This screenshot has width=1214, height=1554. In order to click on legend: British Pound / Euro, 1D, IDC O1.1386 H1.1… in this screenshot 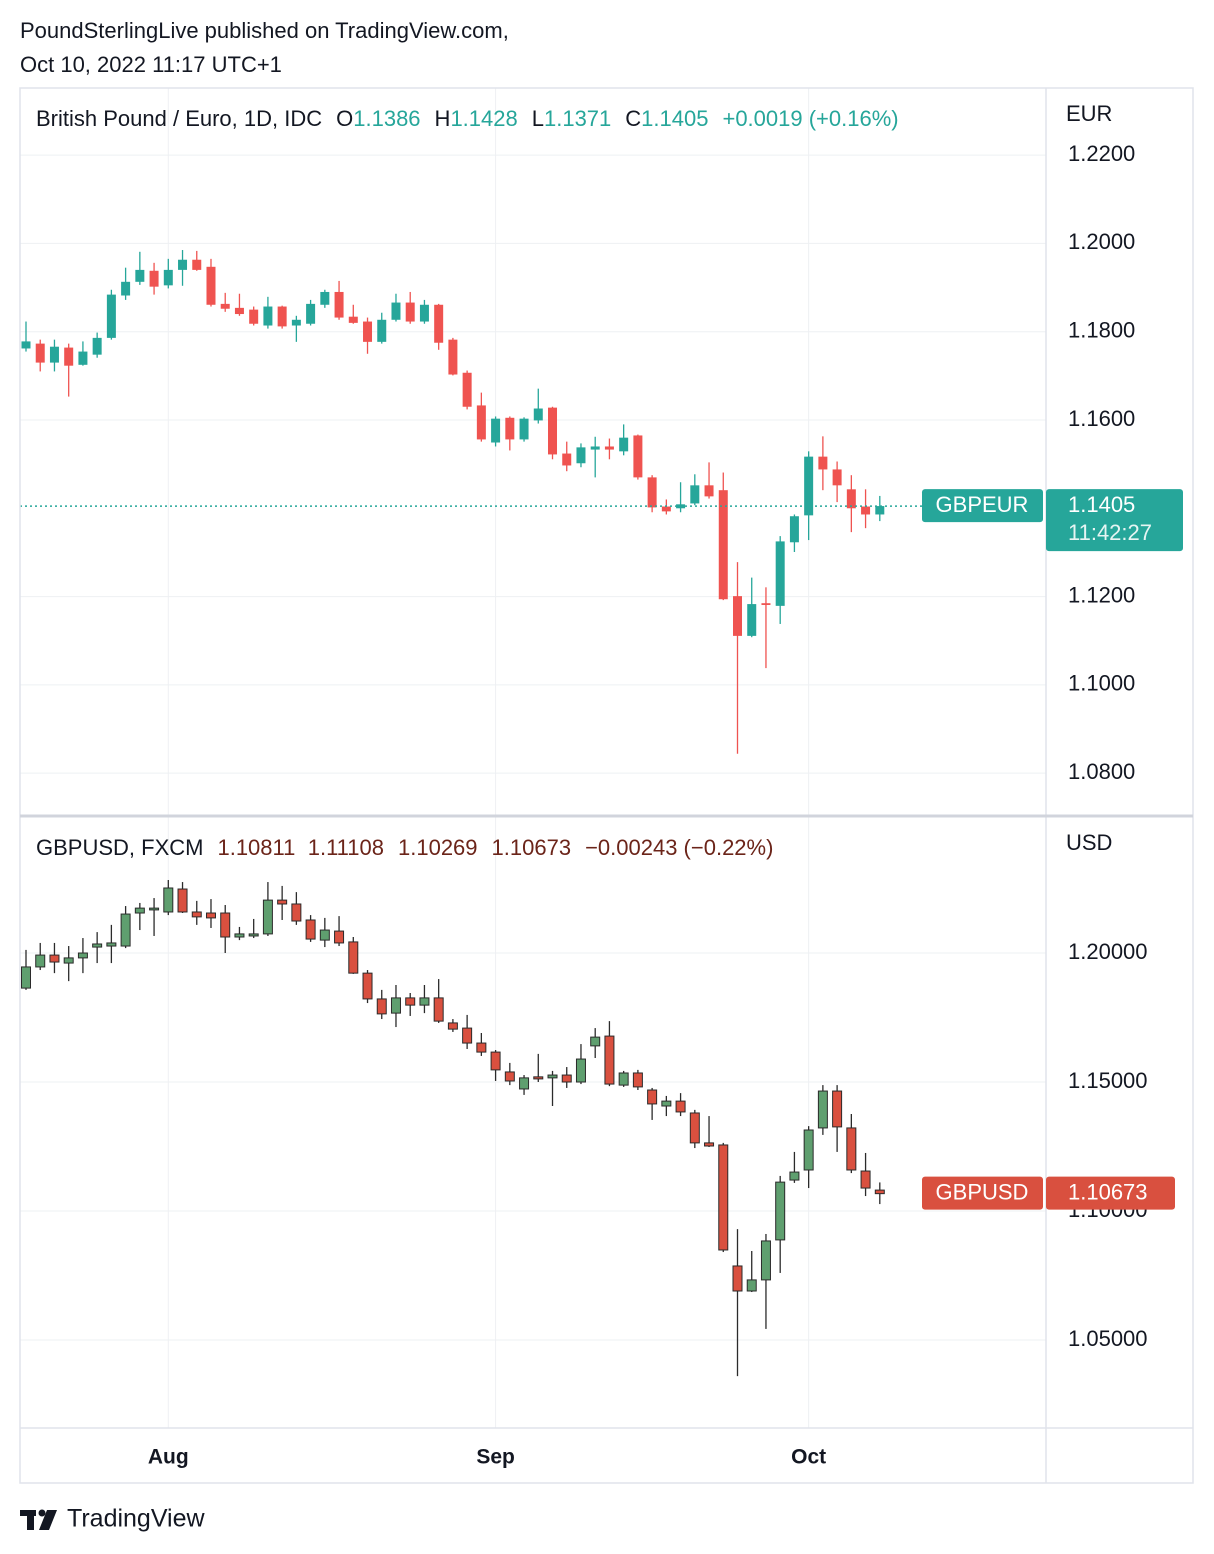, I will do `click(467, 118)`.